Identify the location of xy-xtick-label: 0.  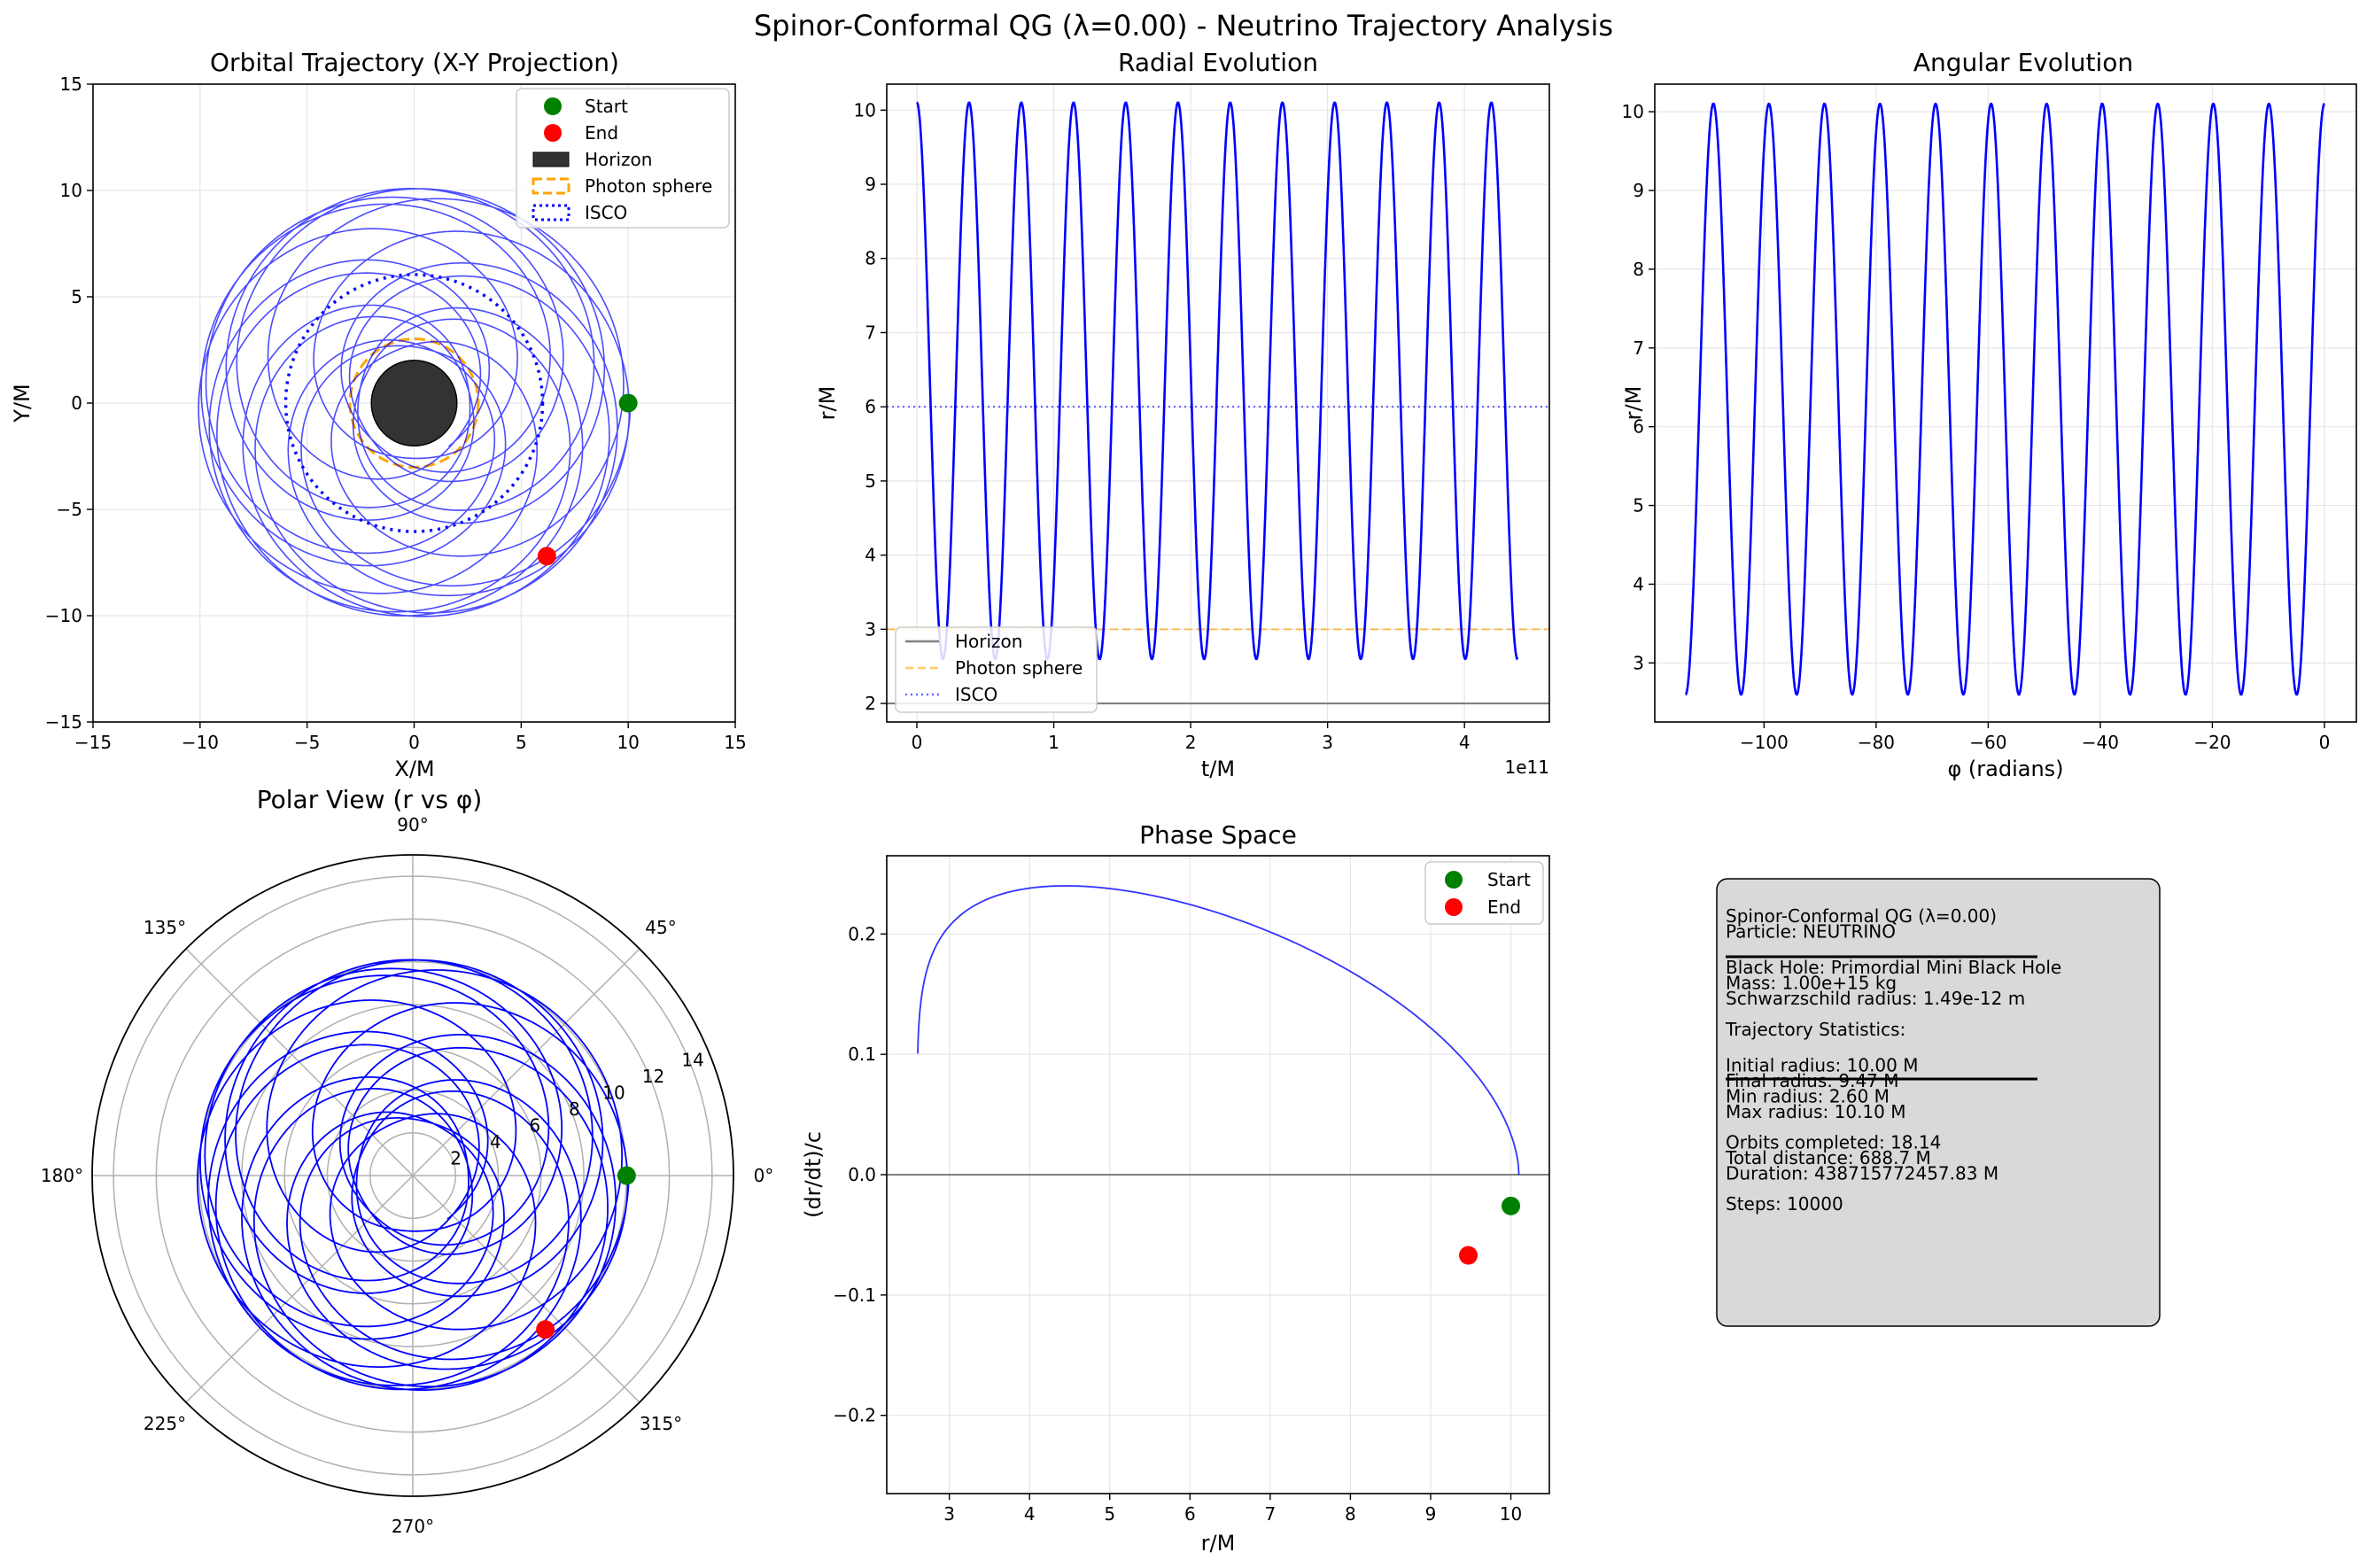
(414, 742).